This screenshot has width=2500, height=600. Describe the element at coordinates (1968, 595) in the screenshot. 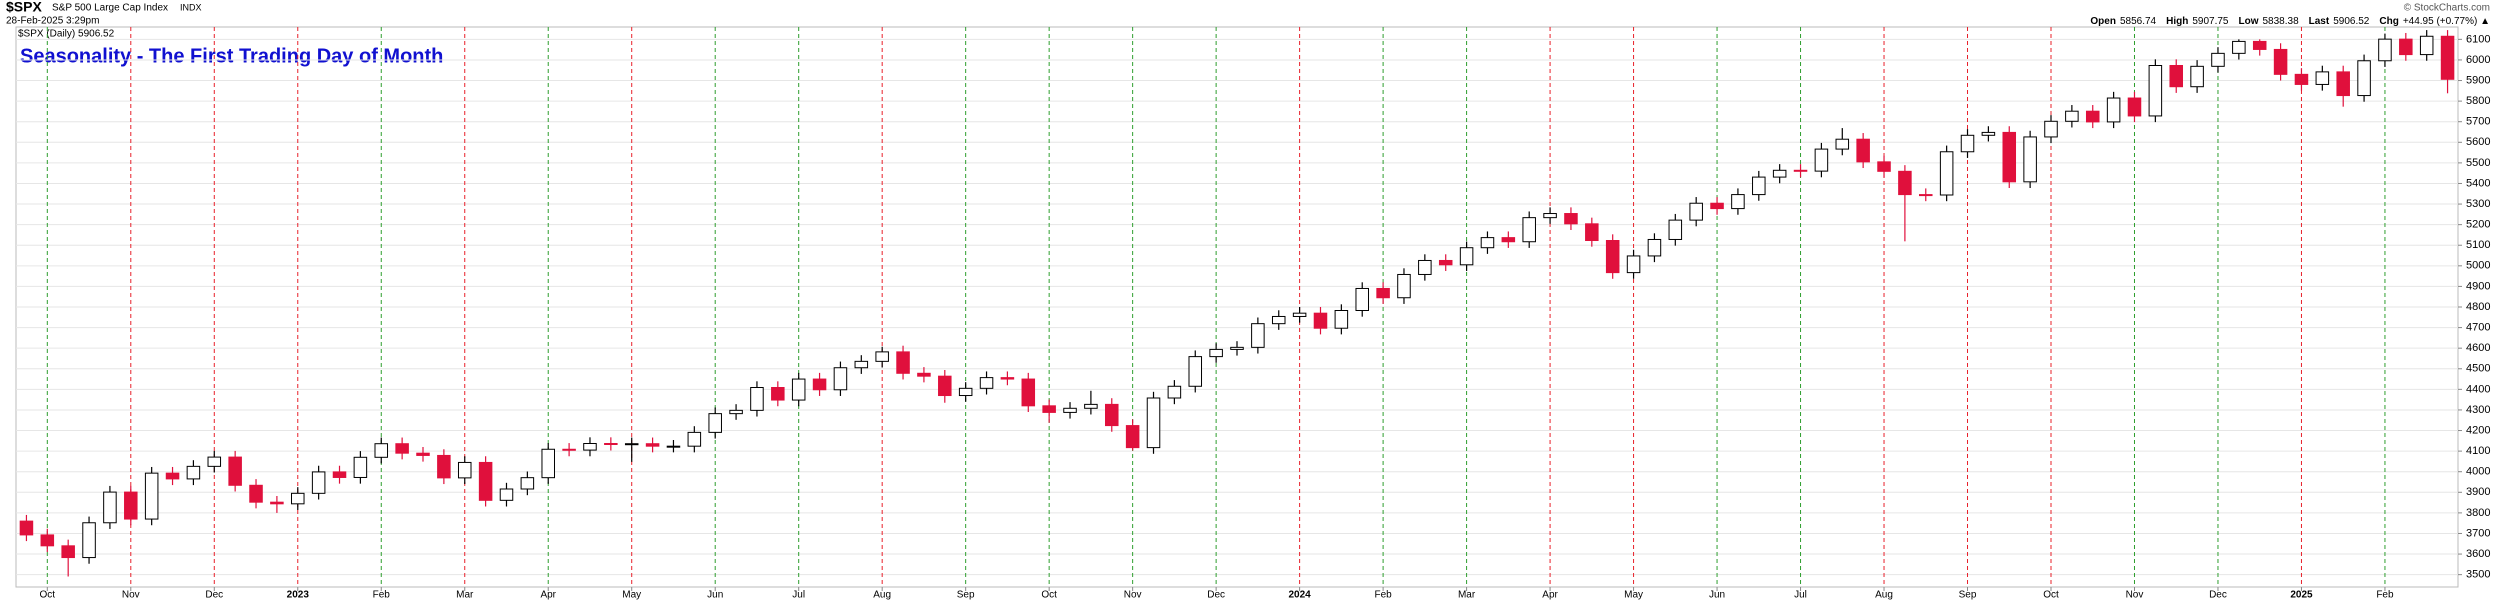

I see `x-tick-label: Sep` at that location.